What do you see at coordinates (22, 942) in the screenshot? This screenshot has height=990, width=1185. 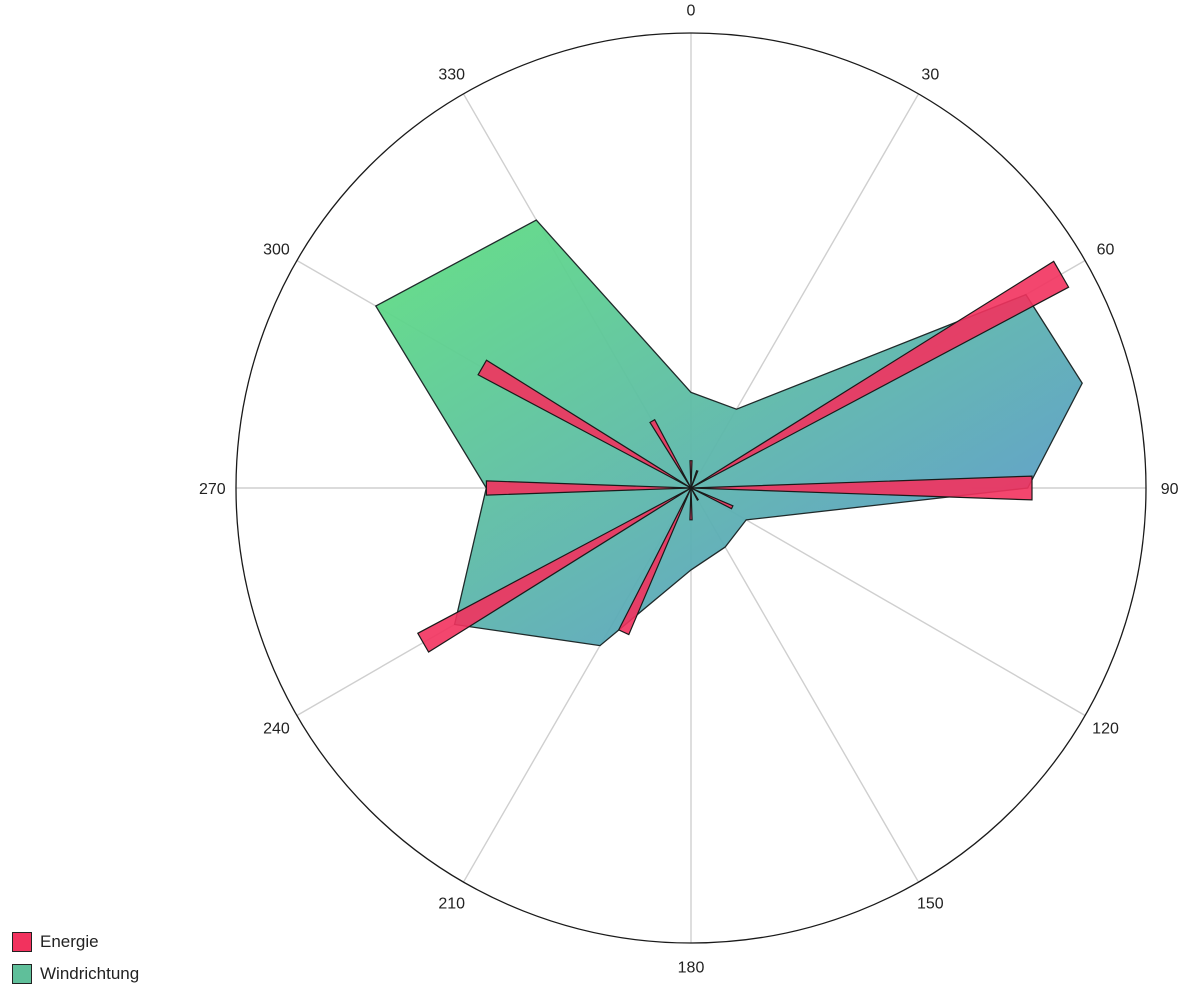 I see `legend-swatch-energie` at bounding box center [22, 942].